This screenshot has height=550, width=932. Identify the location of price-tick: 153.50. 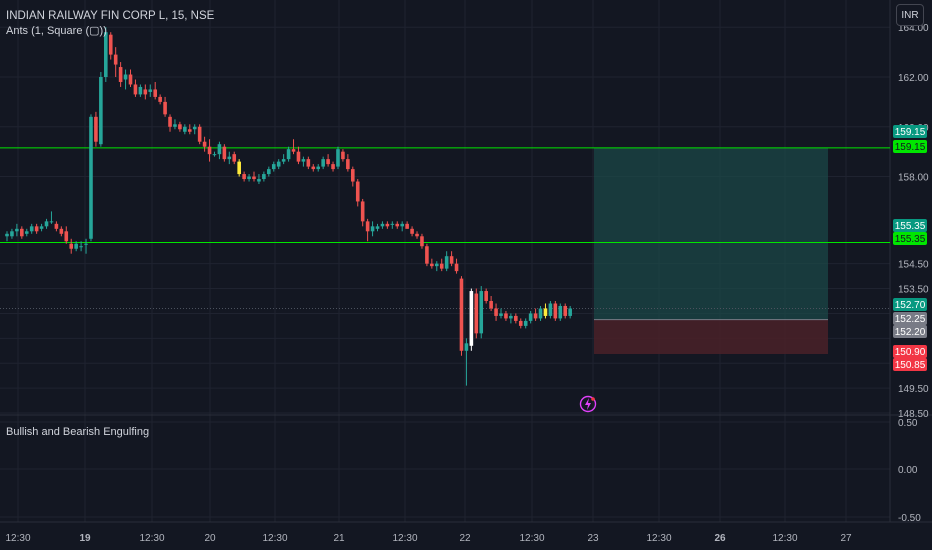
(913, 290).